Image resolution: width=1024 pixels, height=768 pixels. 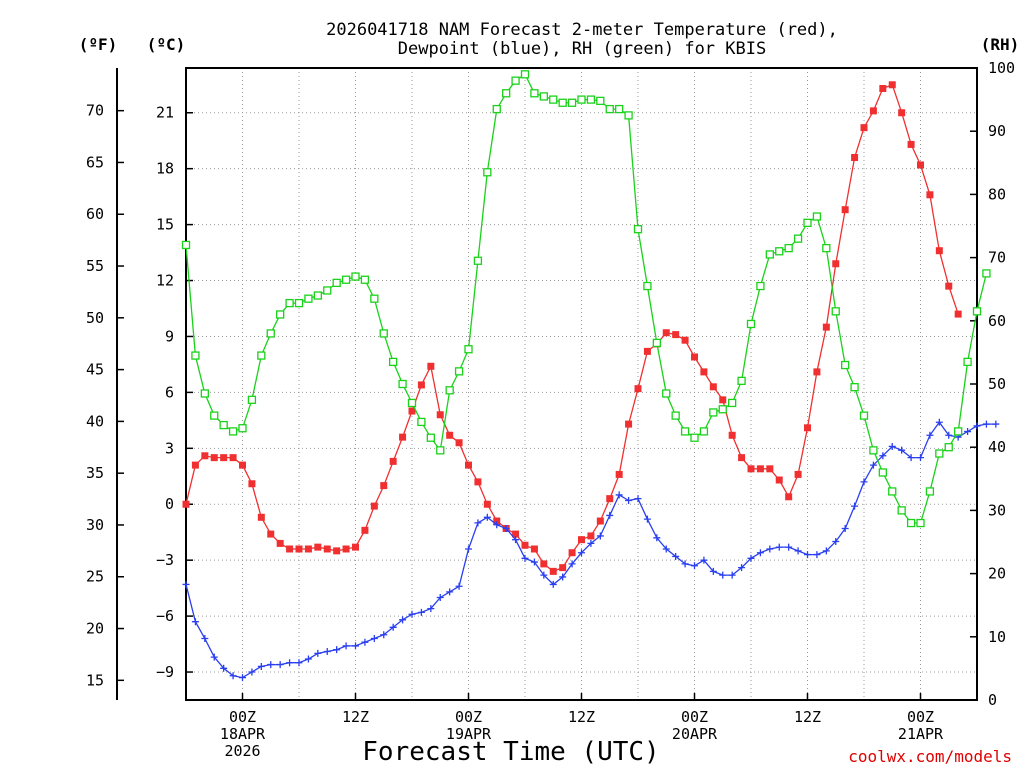 What do you see at coordinates (169, 336) in the screenshot?
I see `celsius-tick-label: 9` at bounding box center [169, 336].